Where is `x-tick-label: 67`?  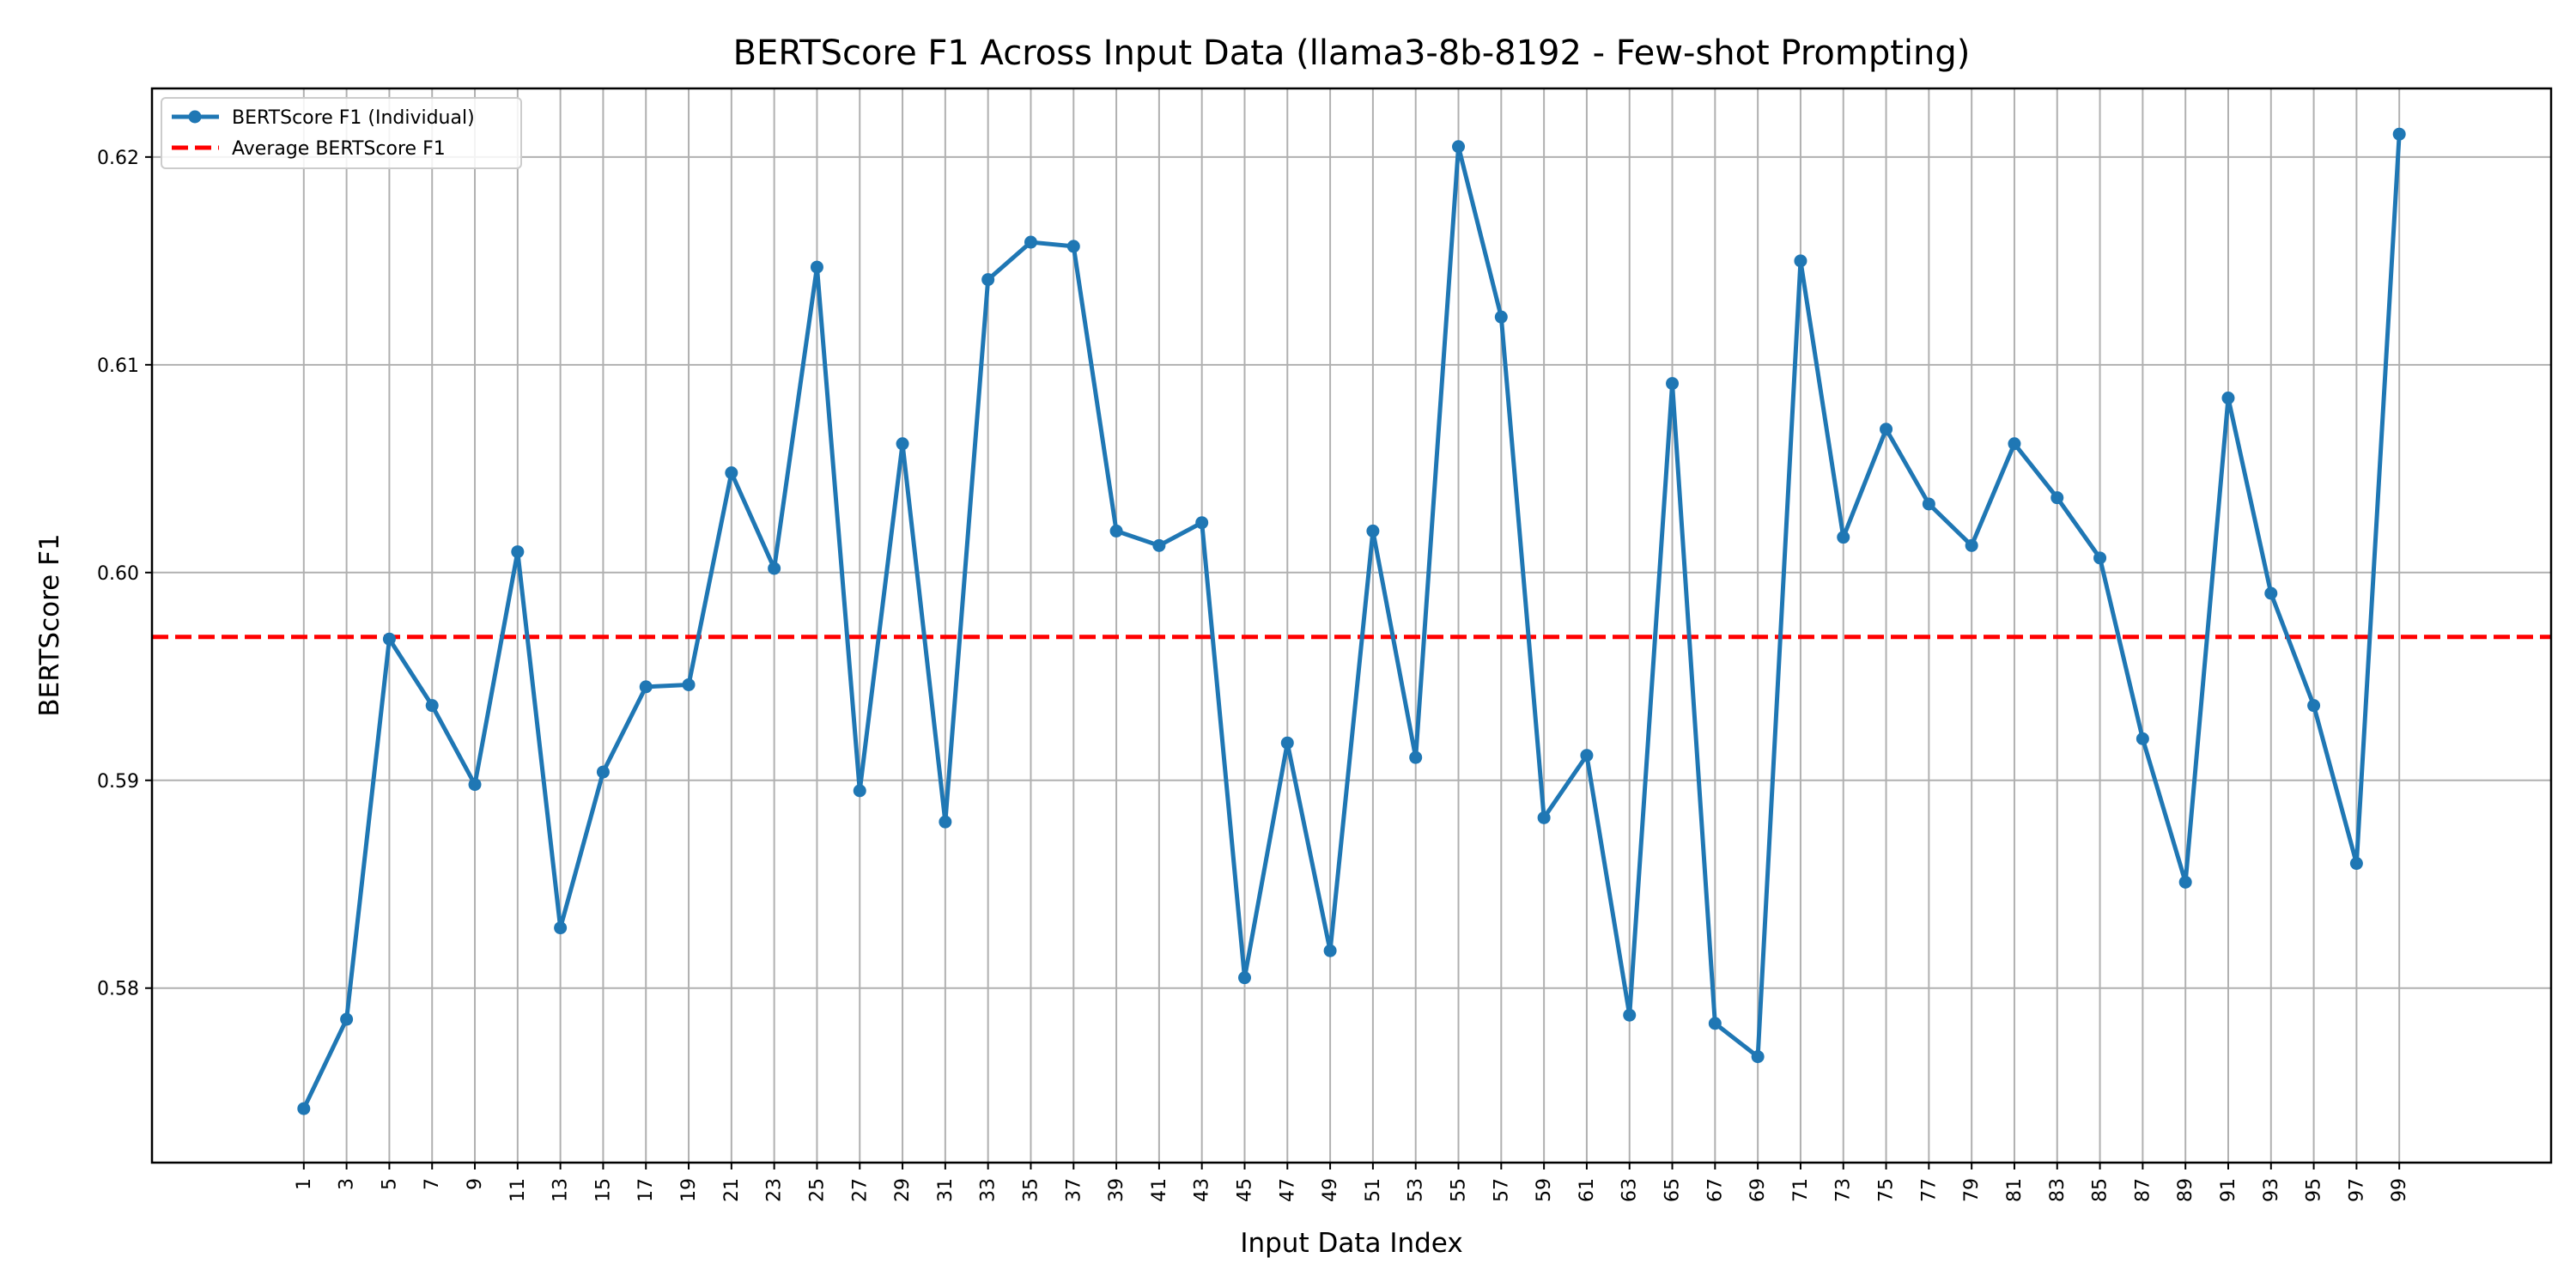 x-tick-label: 67 is located at coordinates (1715, 1190).